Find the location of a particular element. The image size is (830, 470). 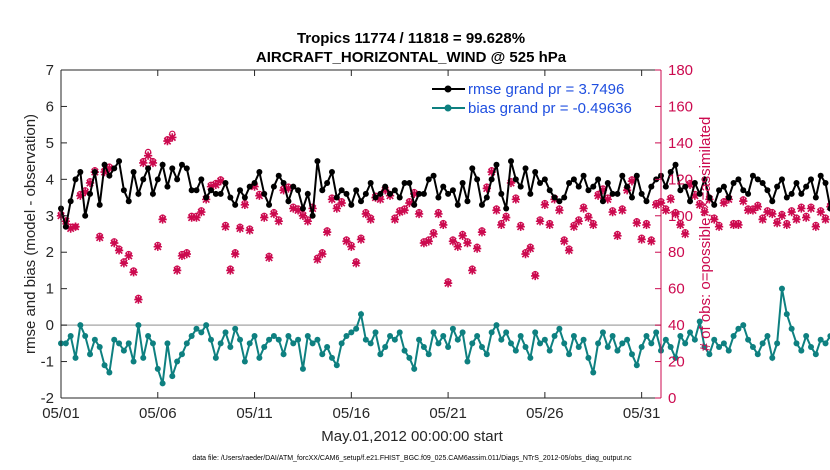

y-axis-label-right: # of obs: o=possible; ×=assimilated is located at coordinates (705, 234).